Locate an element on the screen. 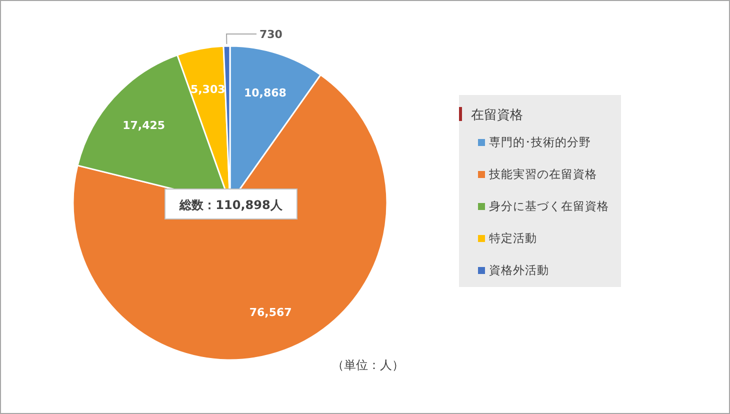 This screenshot has width=730, height=414. legend-label: 身分に基づく在留資格 is located at coordinates (549, 206).